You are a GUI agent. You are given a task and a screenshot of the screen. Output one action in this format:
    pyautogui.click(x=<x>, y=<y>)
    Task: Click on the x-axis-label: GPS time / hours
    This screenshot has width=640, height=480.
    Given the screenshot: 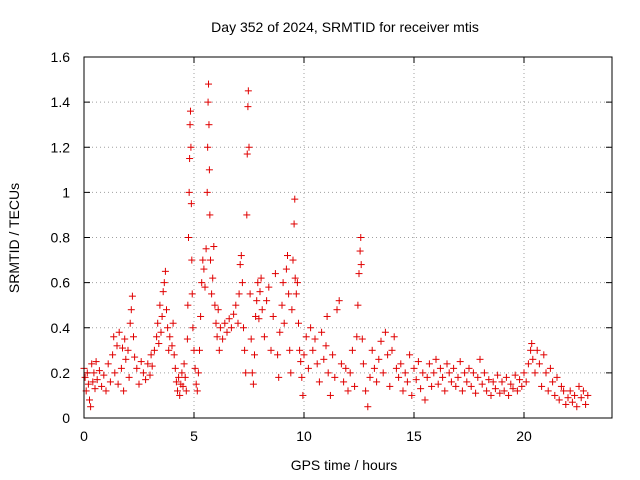 What is the action you would take?
    pyautogui.click(x=344, y=465)
    